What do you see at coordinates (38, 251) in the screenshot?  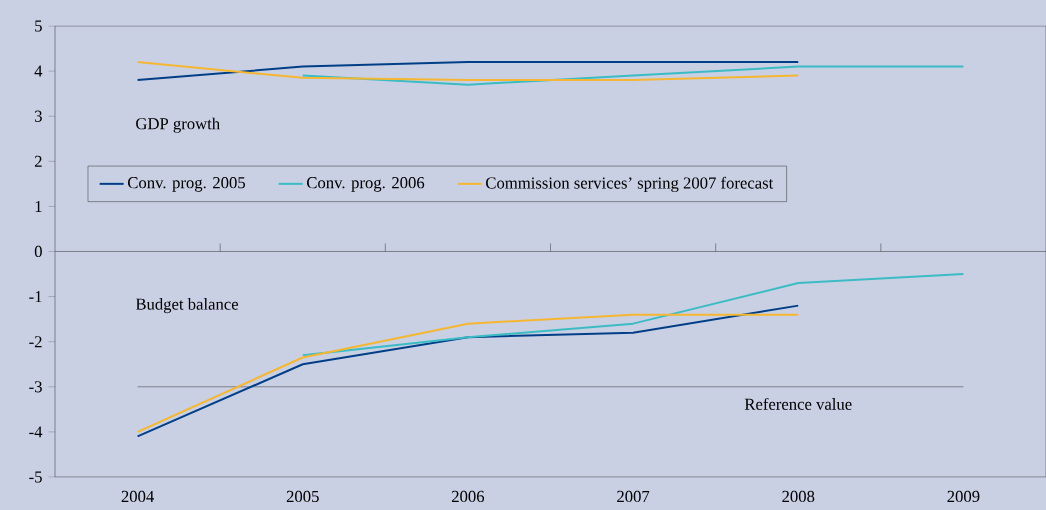 I see `y-tick-label: 0` at bounding box center [38, 251].